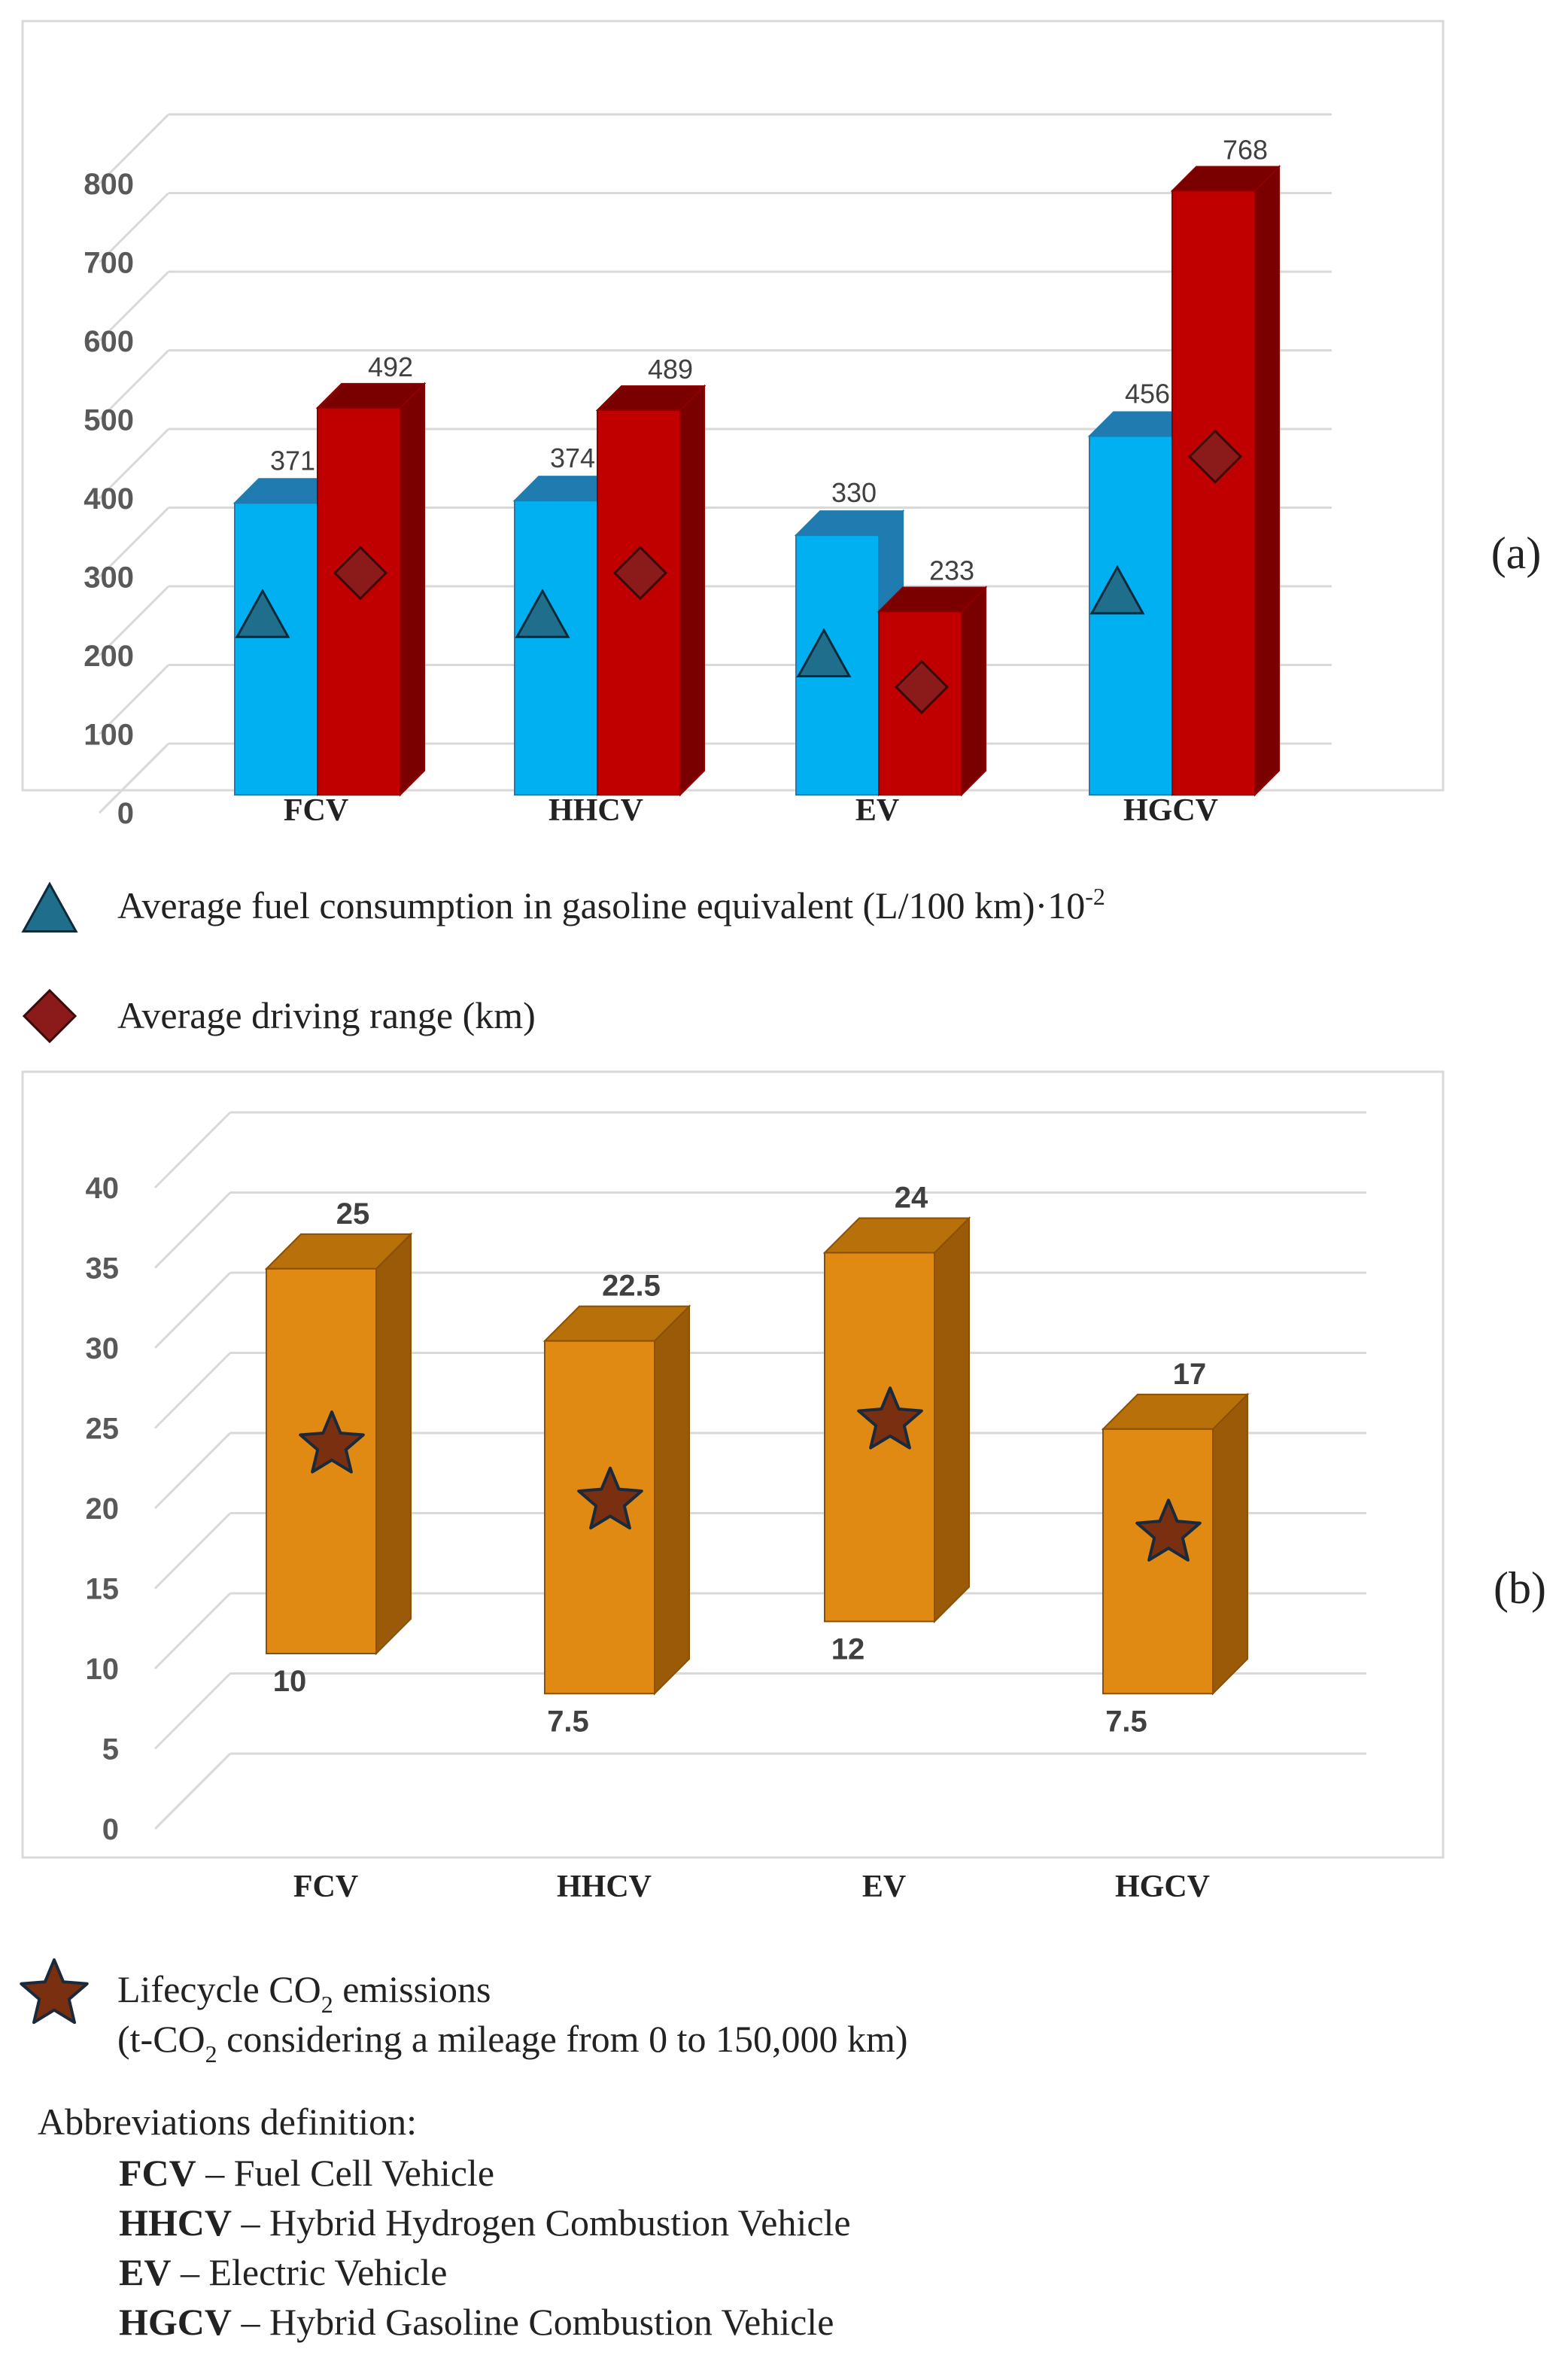 The height and width of the screenshot is (2361, 1568). I want to click on legend-star-icon, so click(54, 1991).